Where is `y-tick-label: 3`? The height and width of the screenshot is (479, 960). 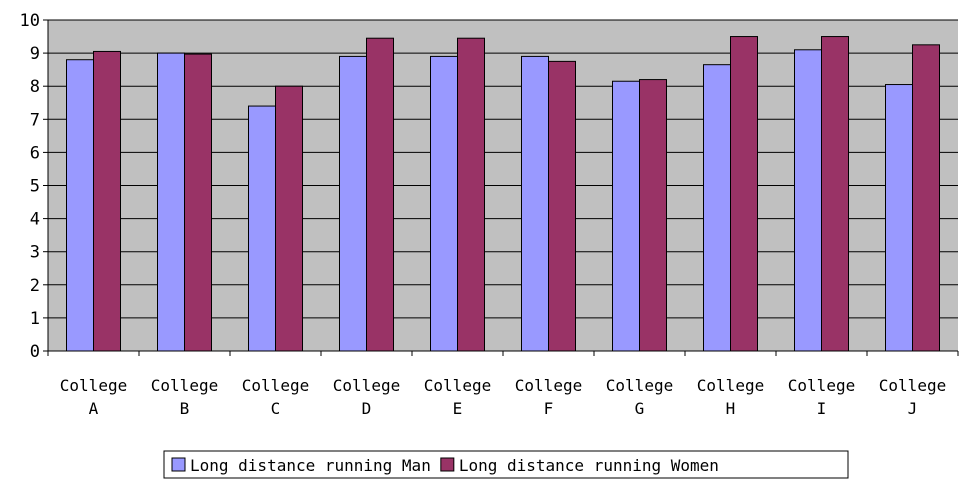 y-tick-label: 3 is located at coordinates (35, 253).